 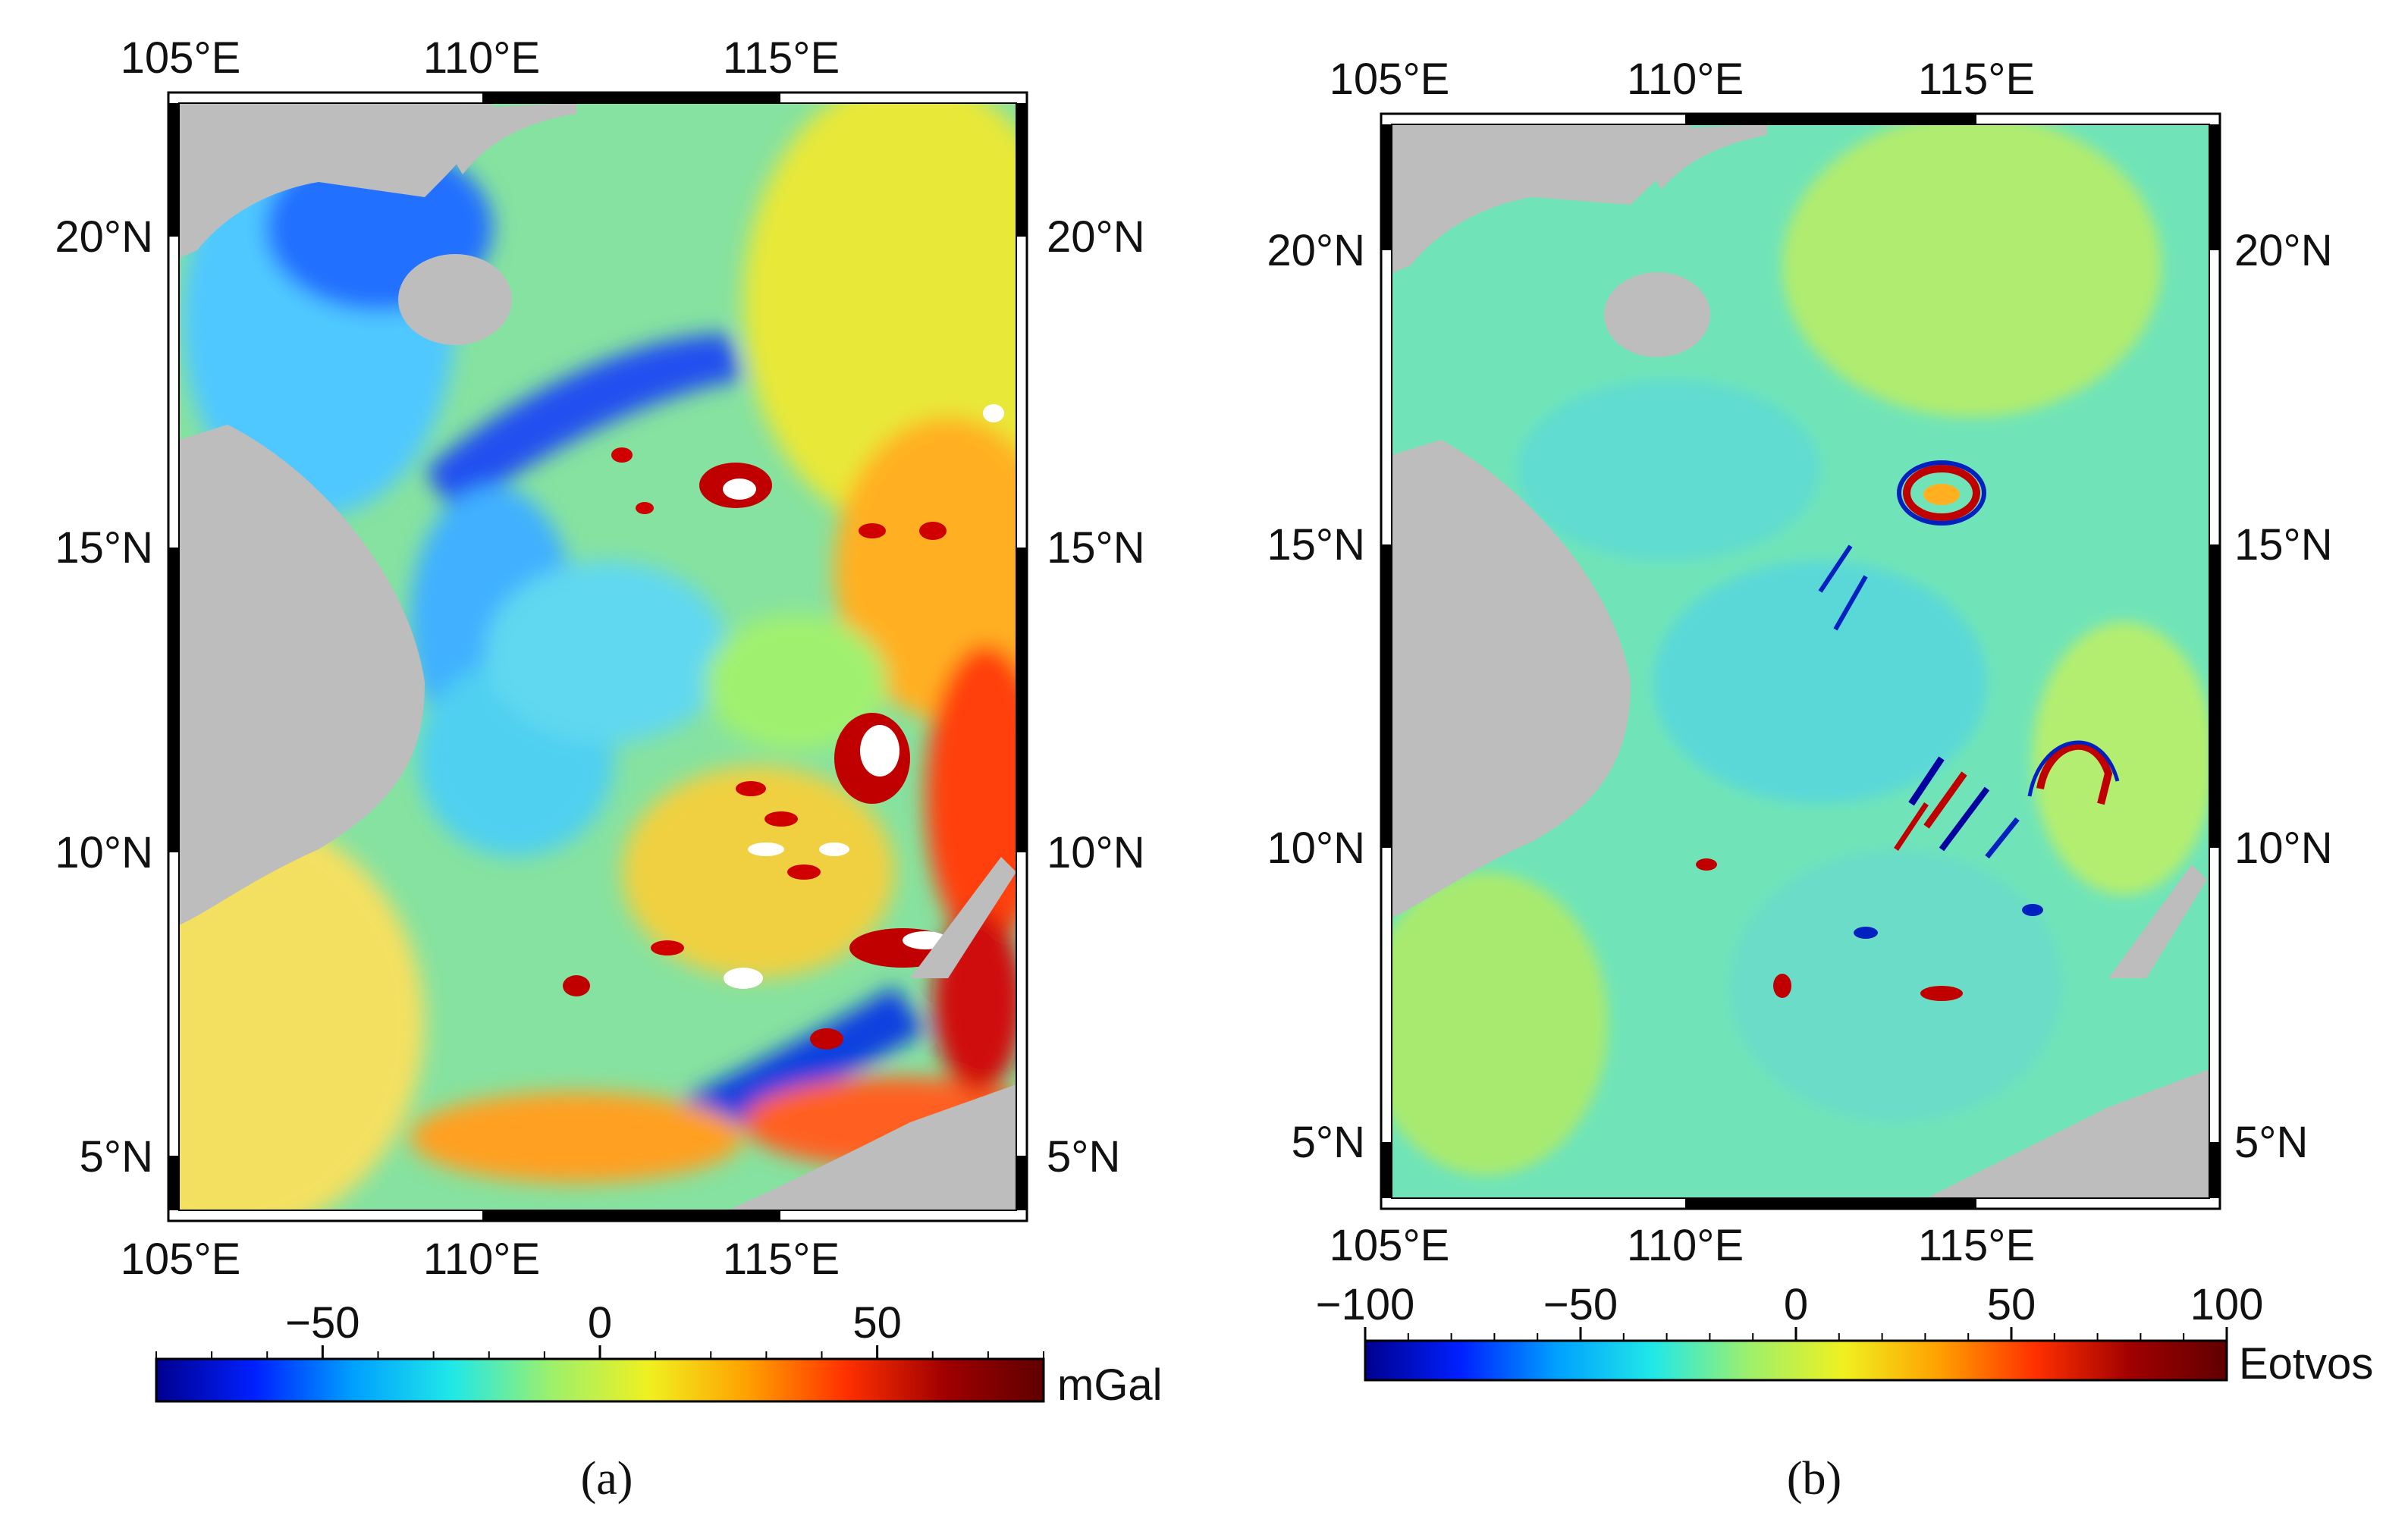 I want to click on panel-a-lat-ticks-left: 20°N 15°N 10°N 5°N, so click(x=104, y=696).